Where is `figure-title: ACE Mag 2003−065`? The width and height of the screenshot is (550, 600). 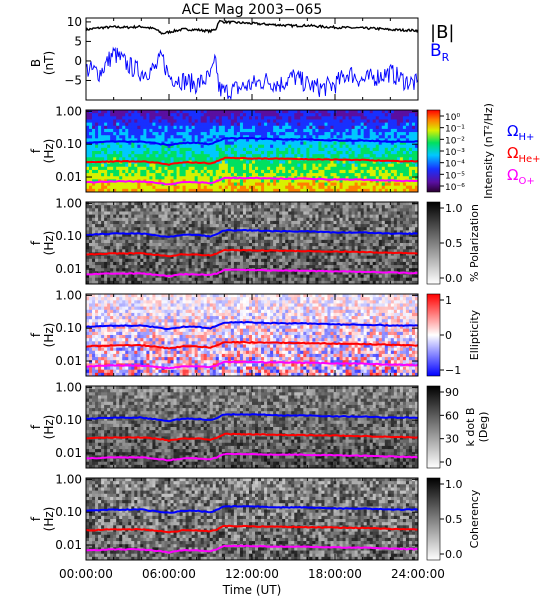
figure-title: ACE Mag 2003−065 is located at coordinates (252, 10).